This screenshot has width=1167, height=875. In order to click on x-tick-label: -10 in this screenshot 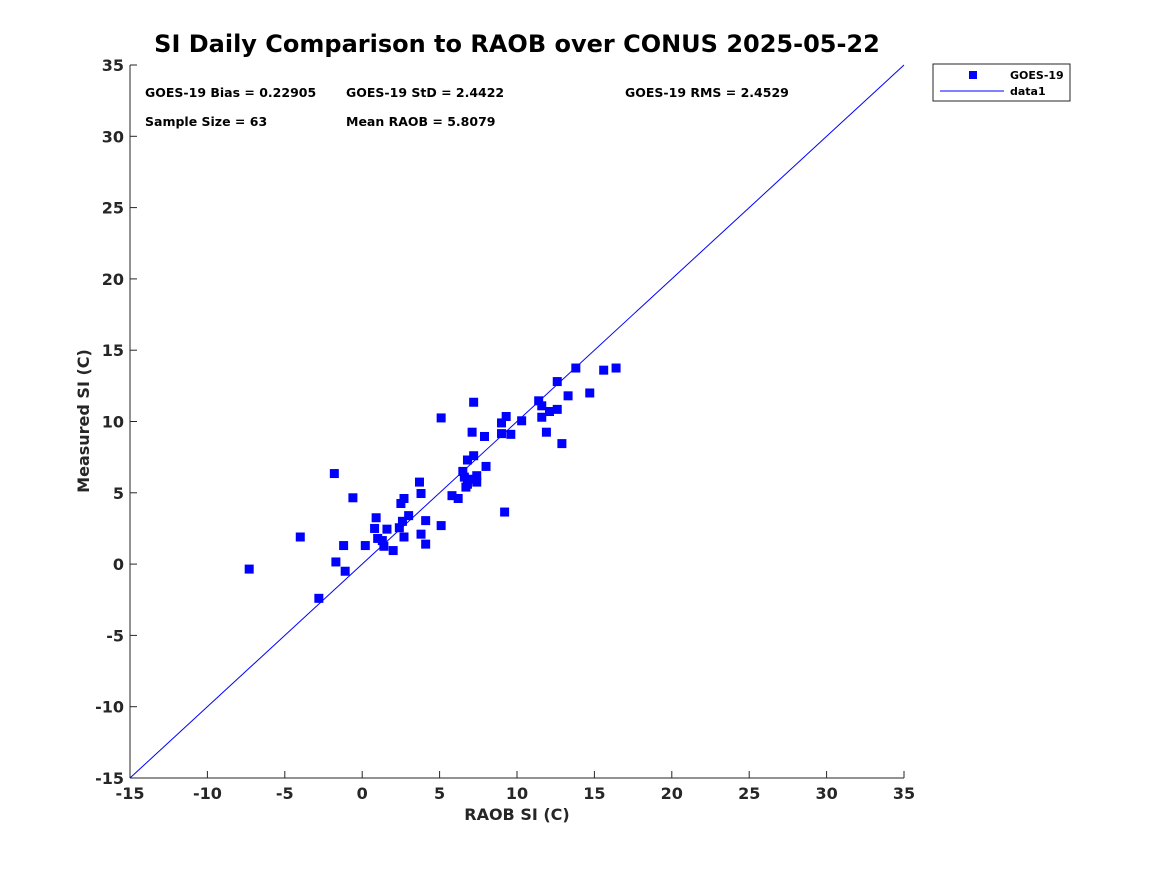, I will do `click(207, 793)`.